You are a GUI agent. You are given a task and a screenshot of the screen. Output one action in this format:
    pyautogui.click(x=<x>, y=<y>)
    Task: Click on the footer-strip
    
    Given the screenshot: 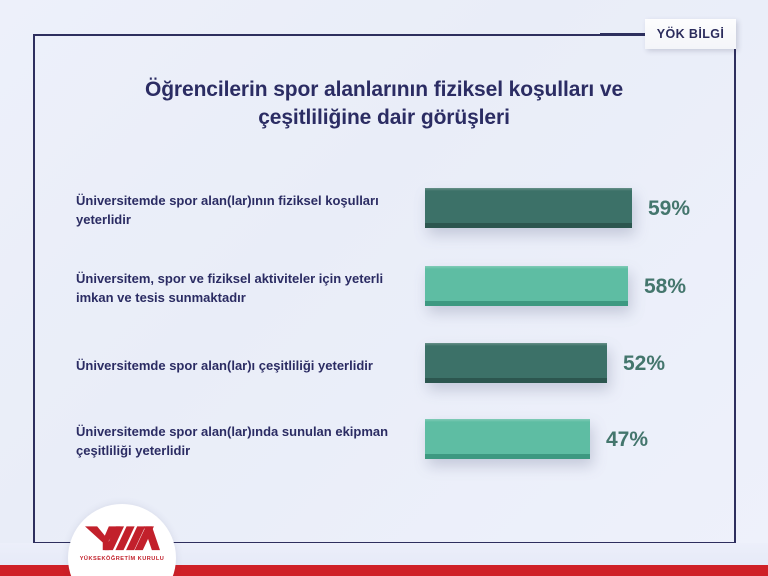 What is the action you would take?
    pyautogui.click(x=384, y=554)
    